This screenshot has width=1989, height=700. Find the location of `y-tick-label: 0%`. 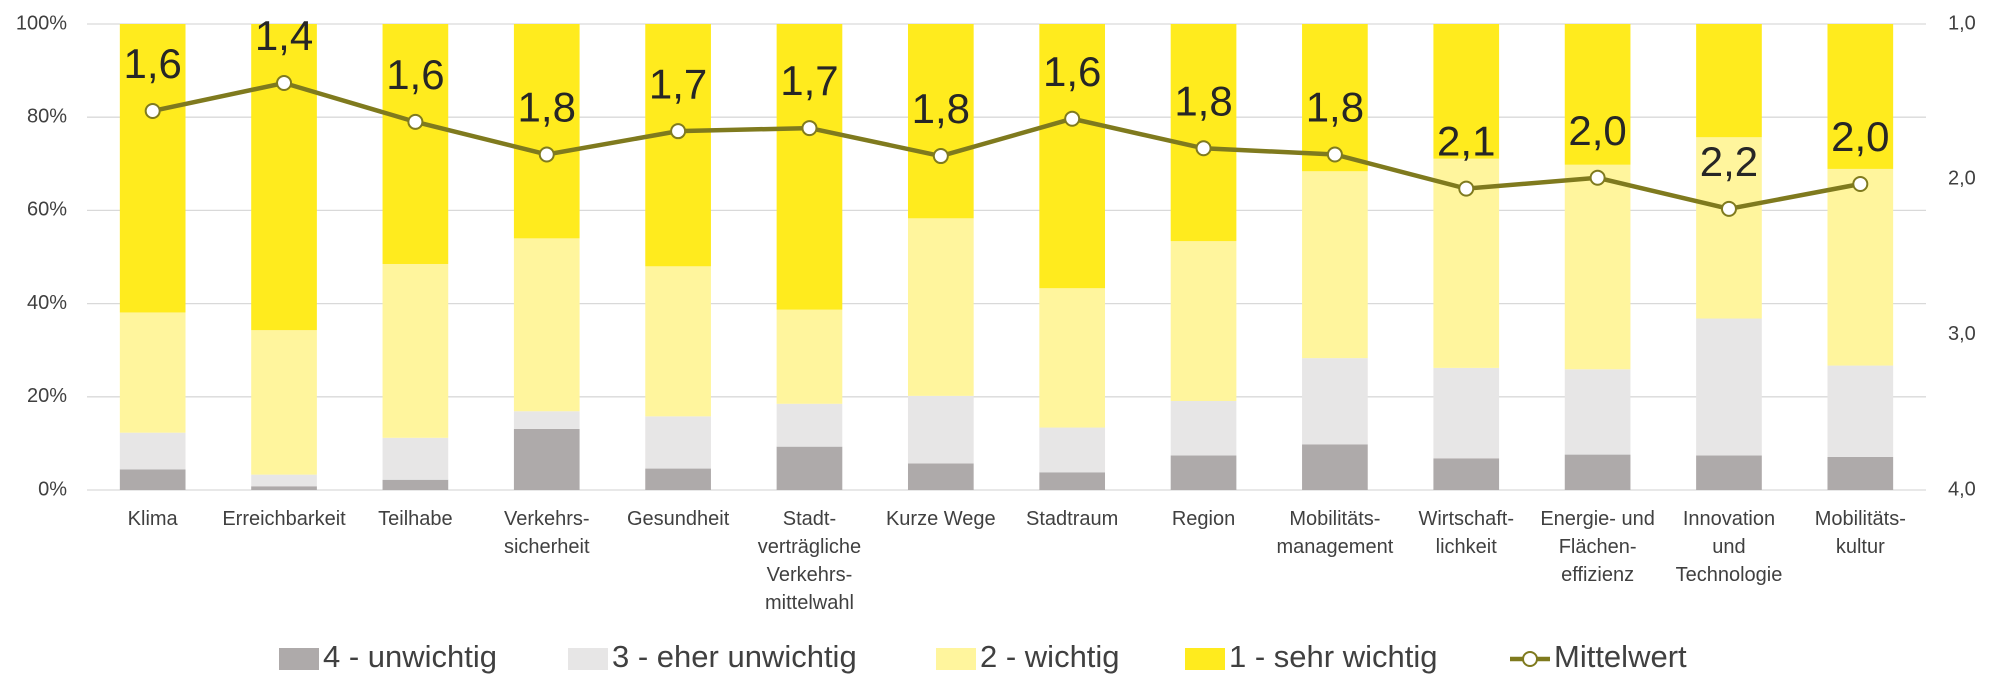

y-tick-label: 0% is located at coordinates (52, 489).